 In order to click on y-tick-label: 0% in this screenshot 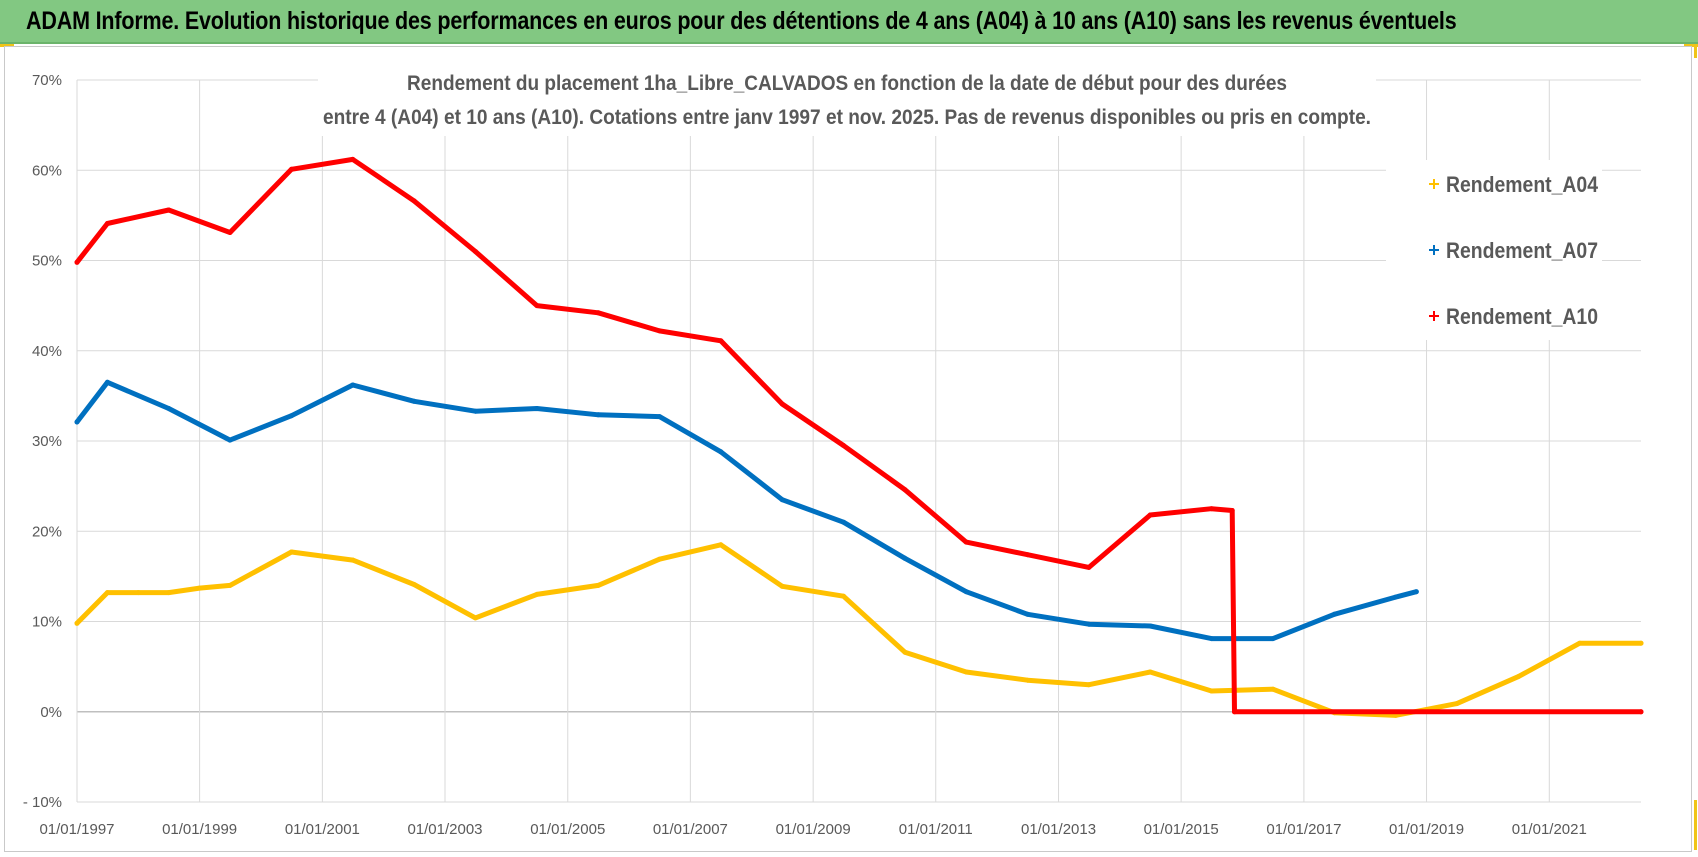, I will do `click(51, 712)`.